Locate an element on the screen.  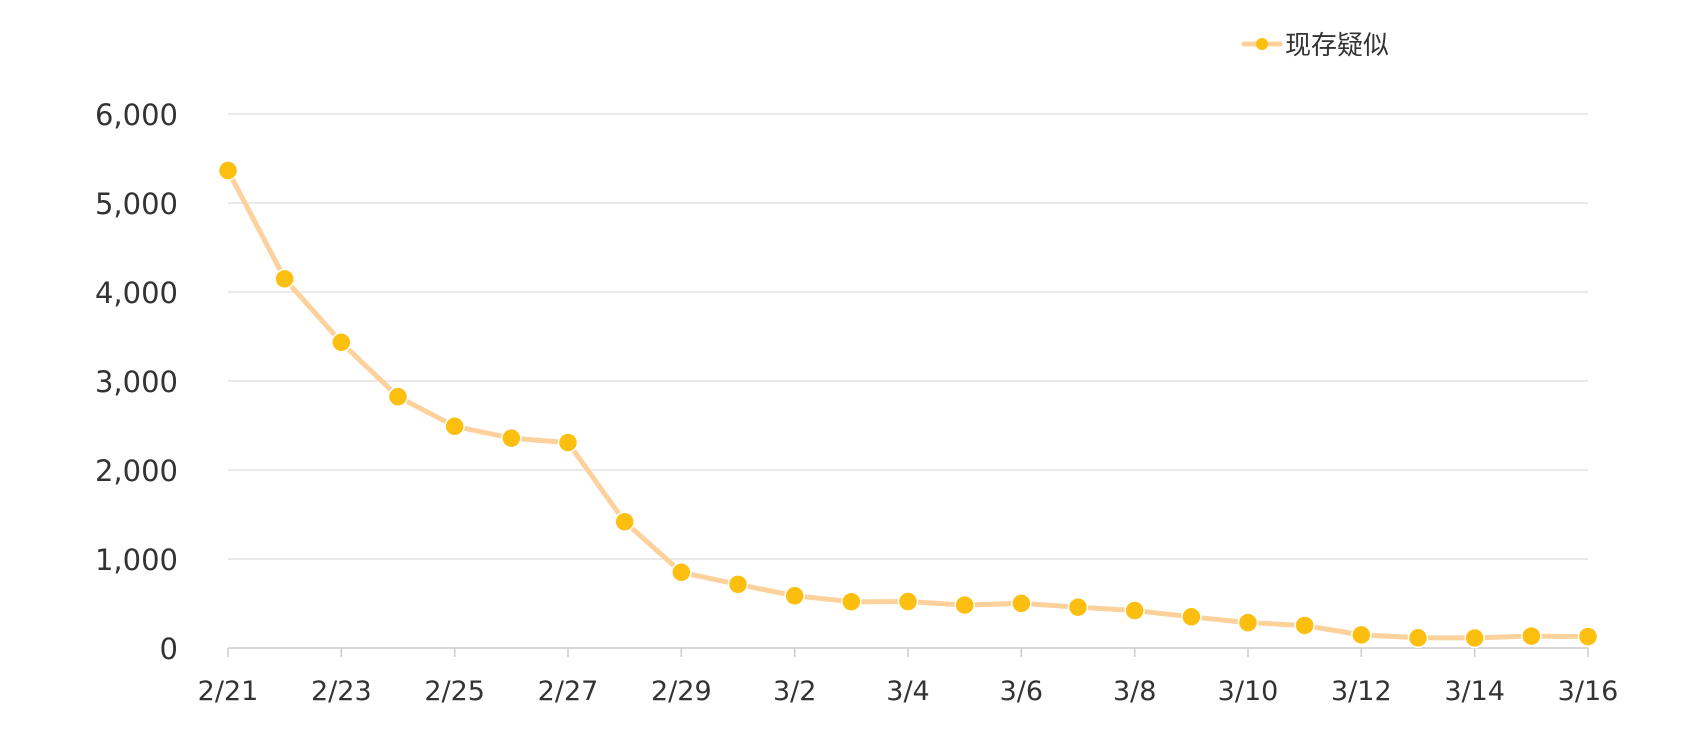
y-tick-label: 5,000 is located at coordinates (136, 204).